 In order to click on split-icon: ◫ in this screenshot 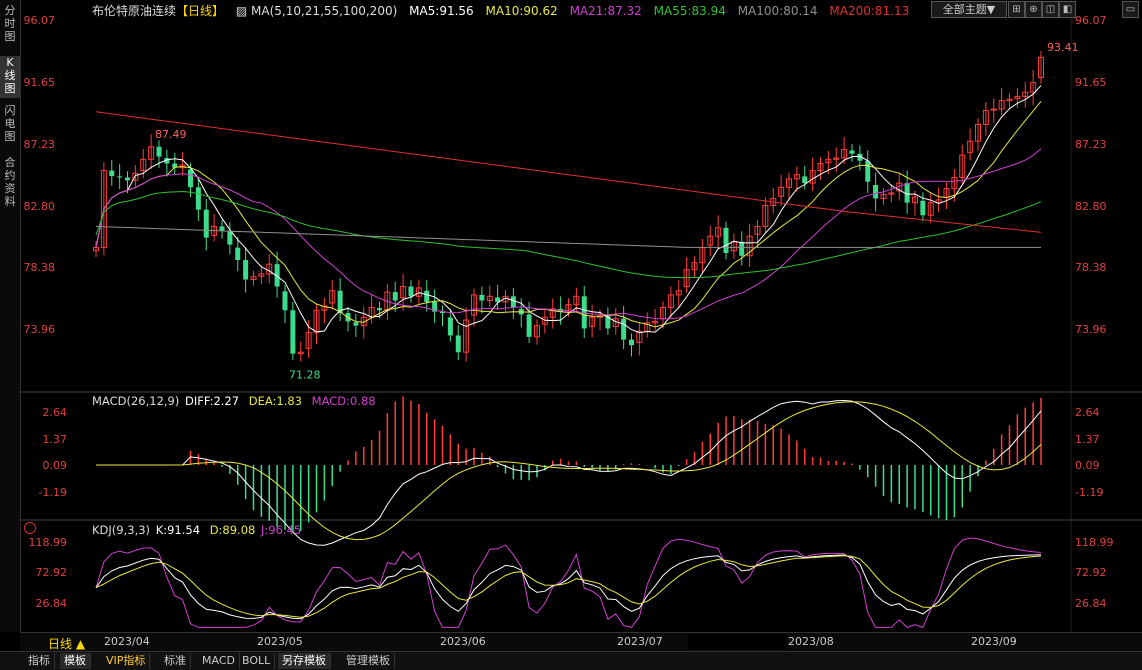, I will do `click(1050, 9)`.